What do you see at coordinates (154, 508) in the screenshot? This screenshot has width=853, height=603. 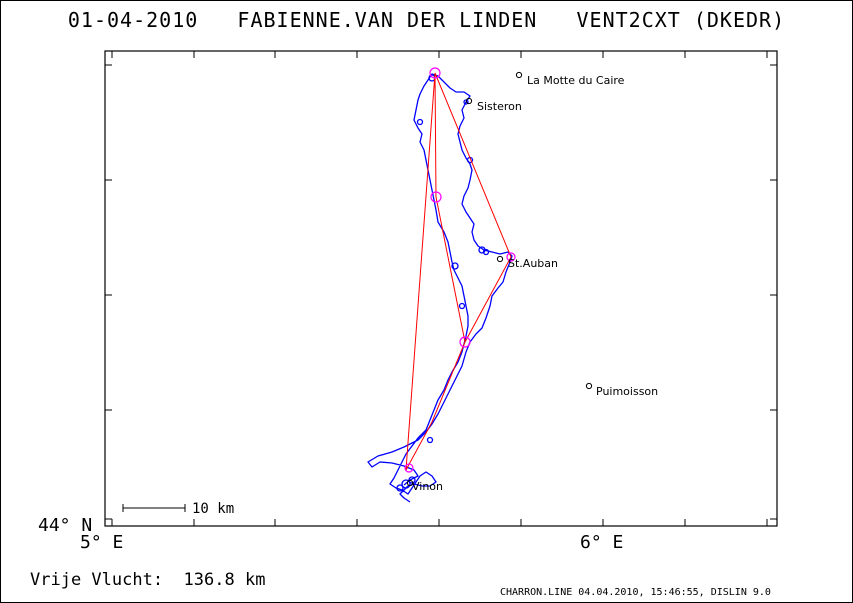 I see `scale-bar` at bounding box center [154, 508].